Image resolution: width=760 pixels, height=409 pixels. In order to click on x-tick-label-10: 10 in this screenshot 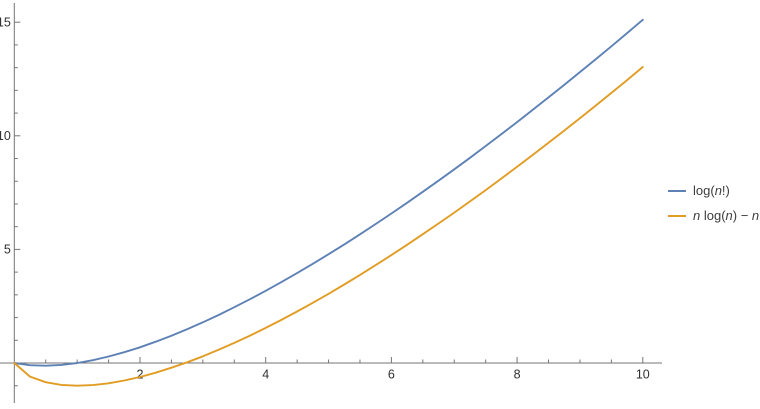, I will do `click(643, 375)`.